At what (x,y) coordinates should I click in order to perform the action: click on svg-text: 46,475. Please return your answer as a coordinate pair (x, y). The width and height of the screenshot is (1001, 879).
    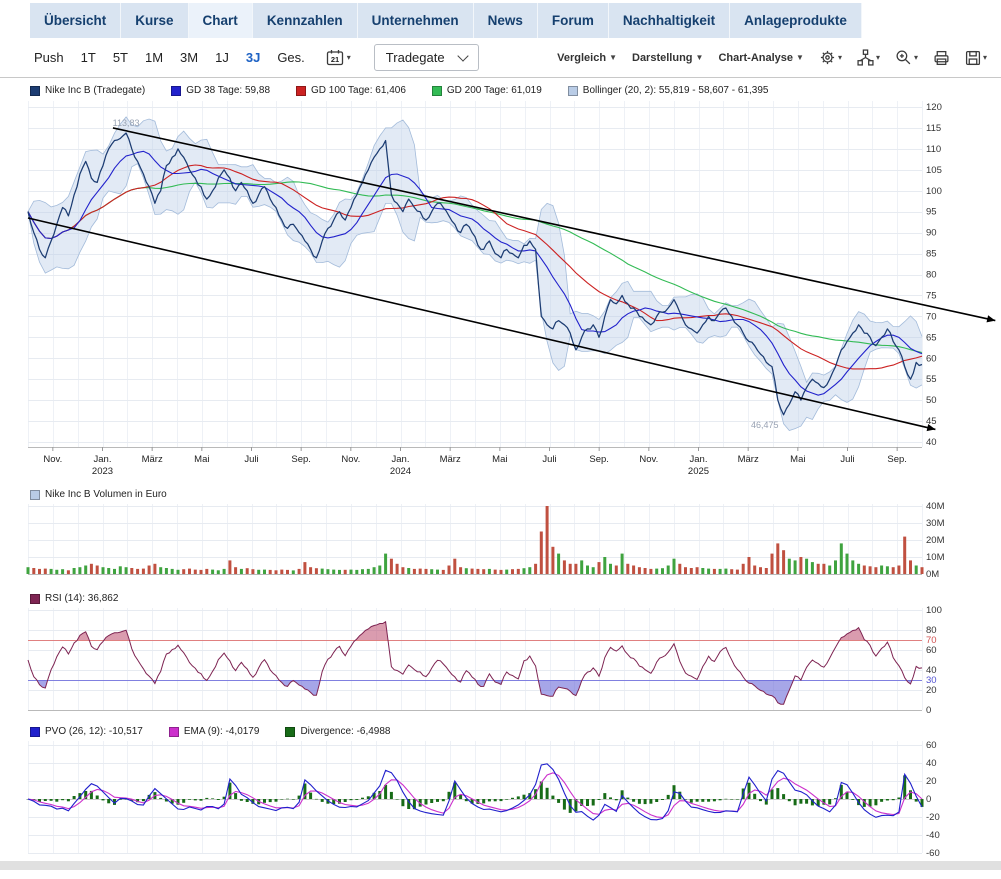
    Looking at the image, I should click on (765, 425).